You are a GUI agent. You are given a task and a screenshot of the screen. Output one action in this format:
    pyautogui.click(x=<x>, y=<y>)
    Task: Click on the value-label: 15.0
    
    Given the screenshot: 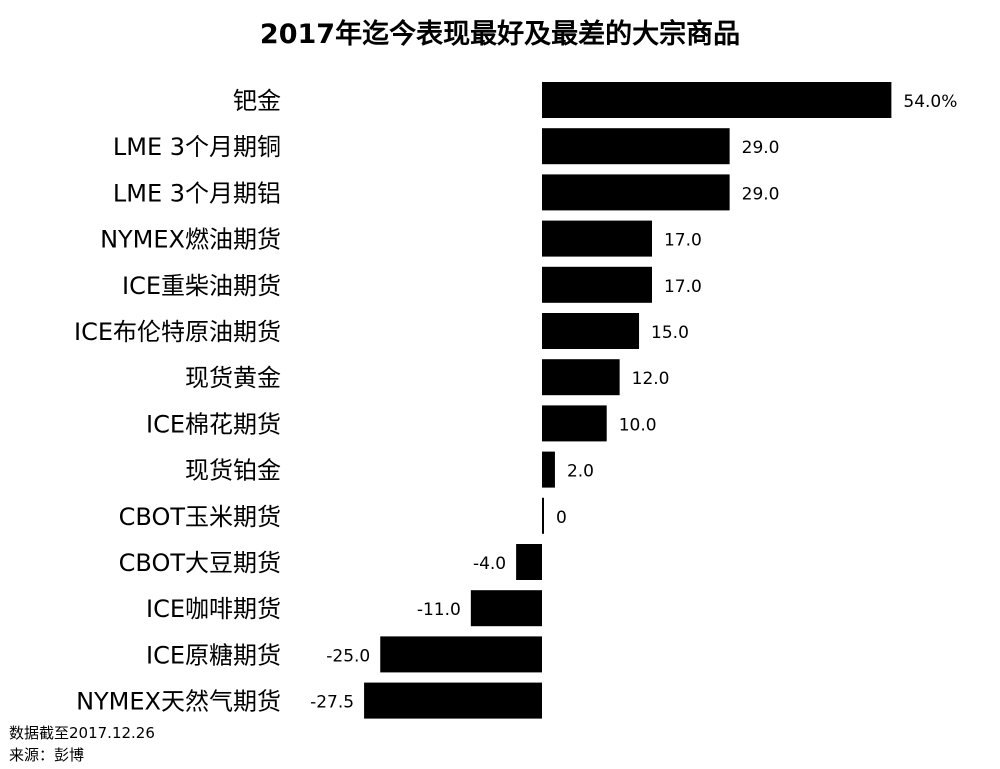 What is the action you would take?
    pyautogui.click(x=670, y=333)
    